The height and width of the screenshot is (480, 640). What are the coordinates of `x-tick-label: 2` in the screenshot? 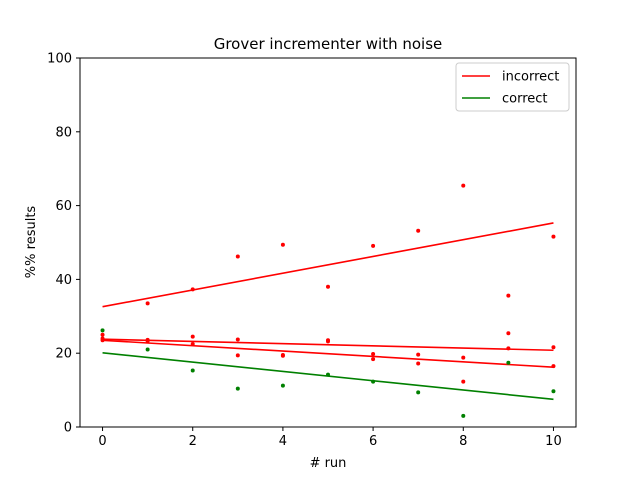 It's located at (193, 441).